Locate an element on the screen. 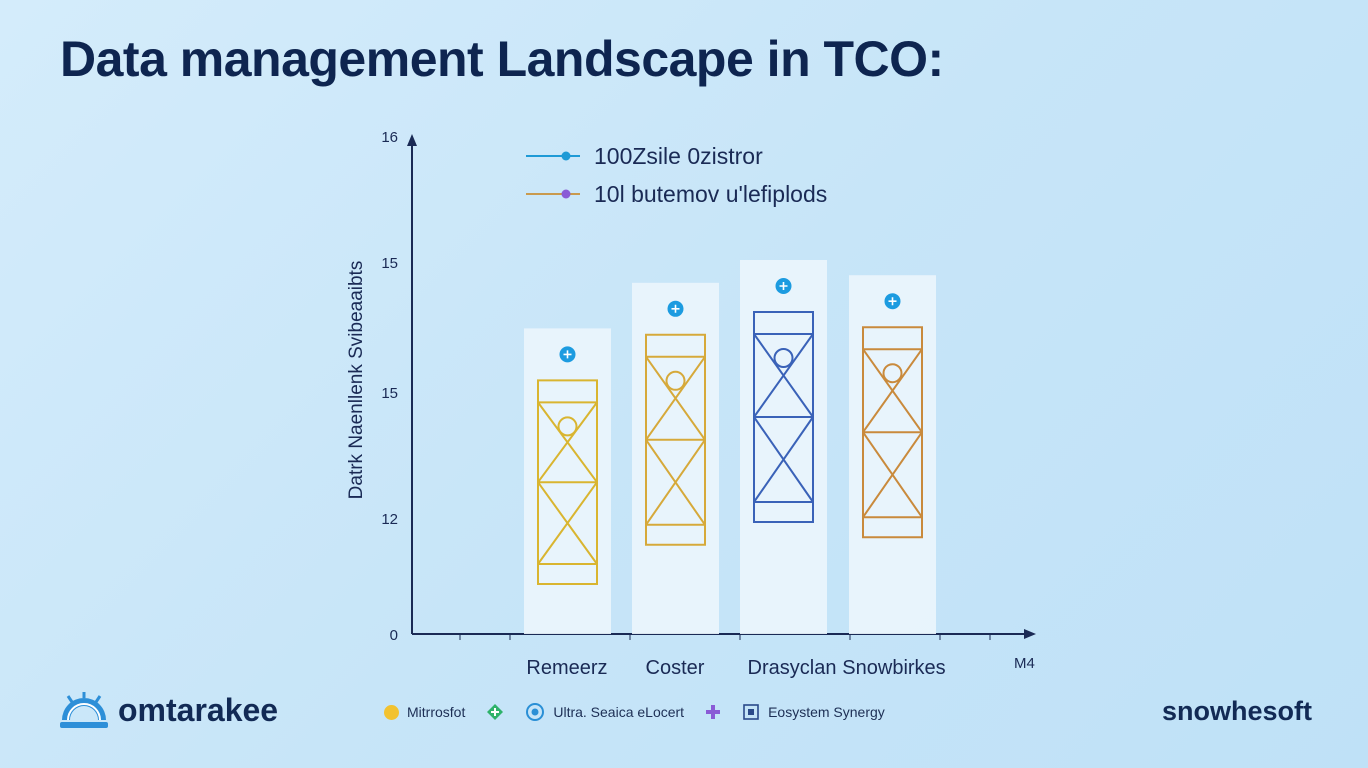 The height and width of the screenshot is (768, 1368). square-box-icon is located at coordinates (751, 712).